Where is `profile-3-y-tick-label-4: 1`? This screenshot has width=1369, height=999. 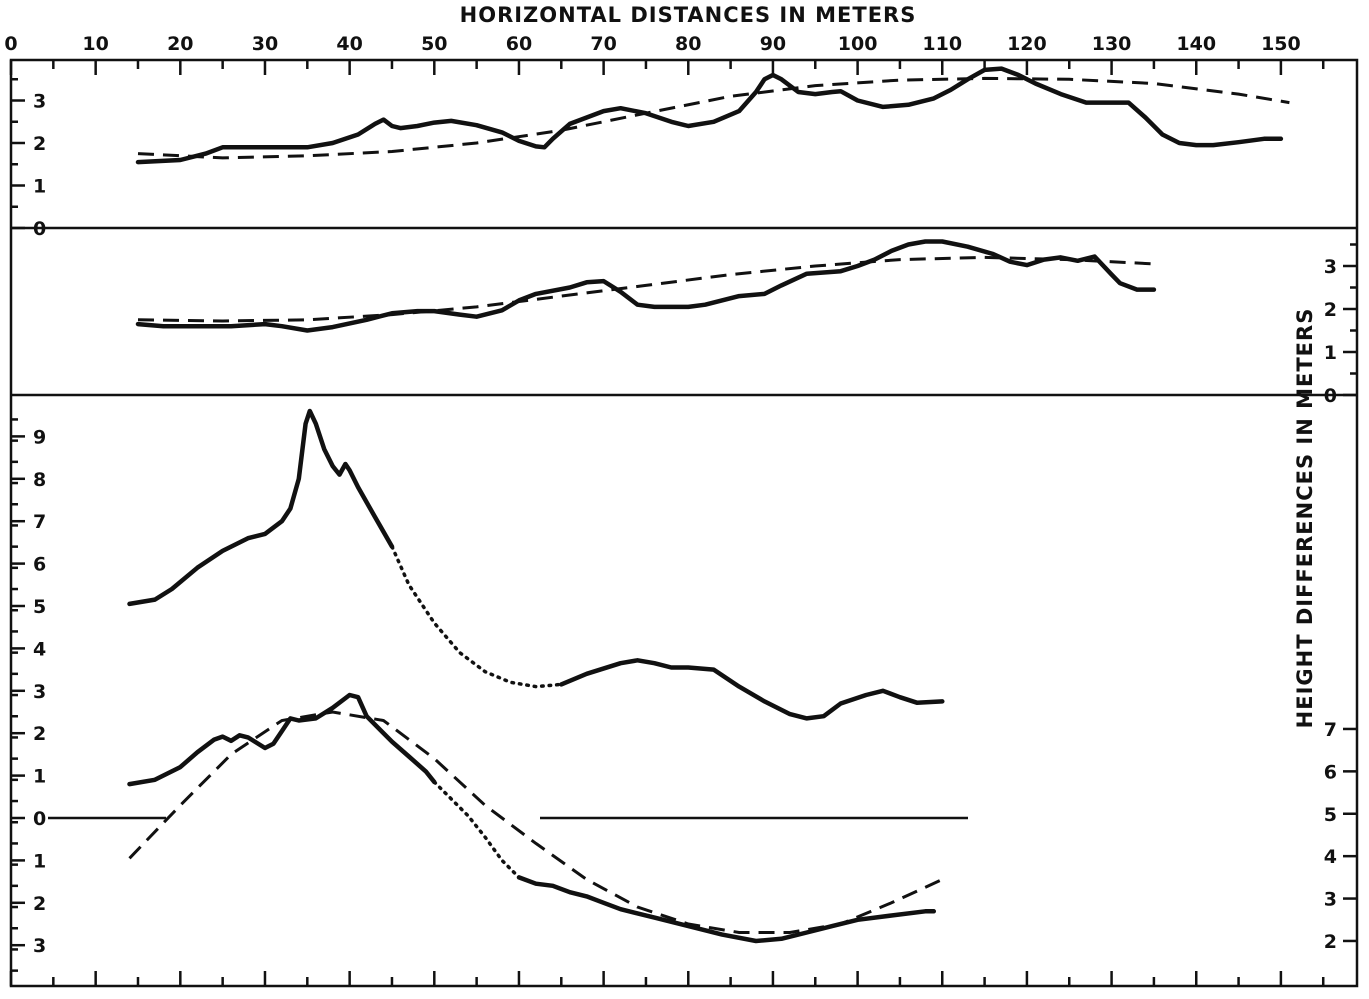
profile-3-y-tick-label-4: 1 is located at coordinates (39, 777).